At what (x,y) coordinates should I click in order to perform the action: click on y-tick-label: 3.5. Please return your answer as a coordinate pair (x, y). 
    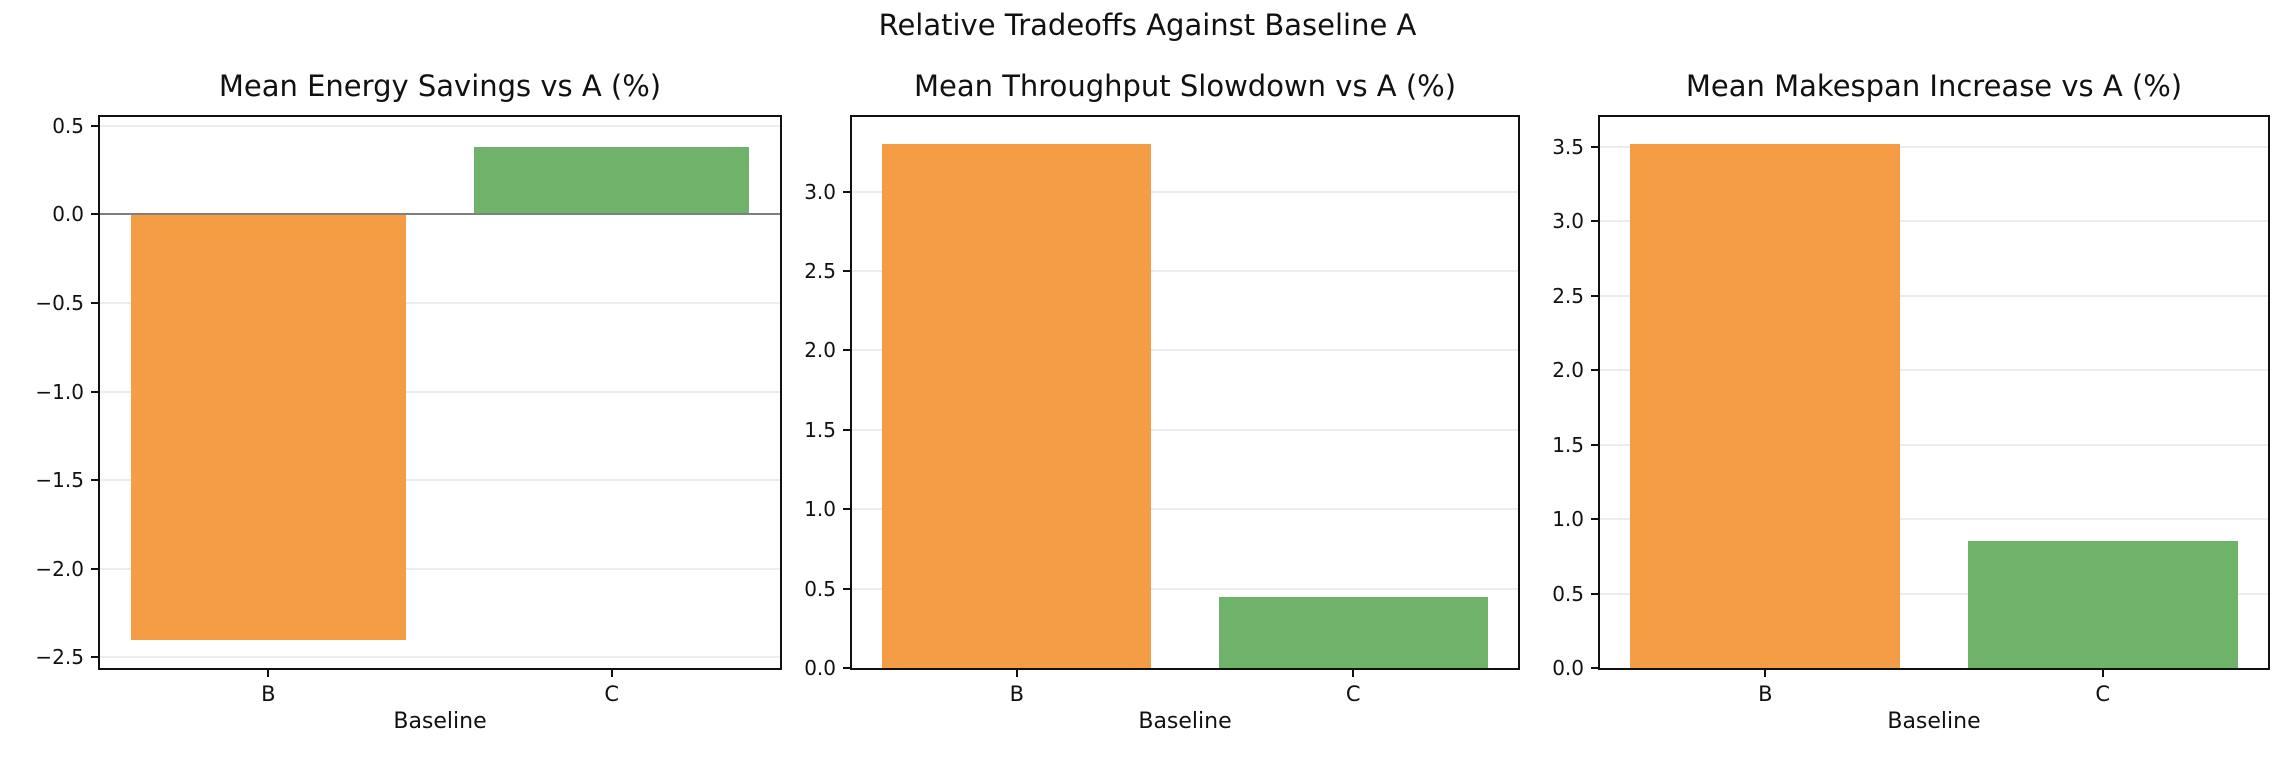
    Looking at the image, I should click on (1568, 146).